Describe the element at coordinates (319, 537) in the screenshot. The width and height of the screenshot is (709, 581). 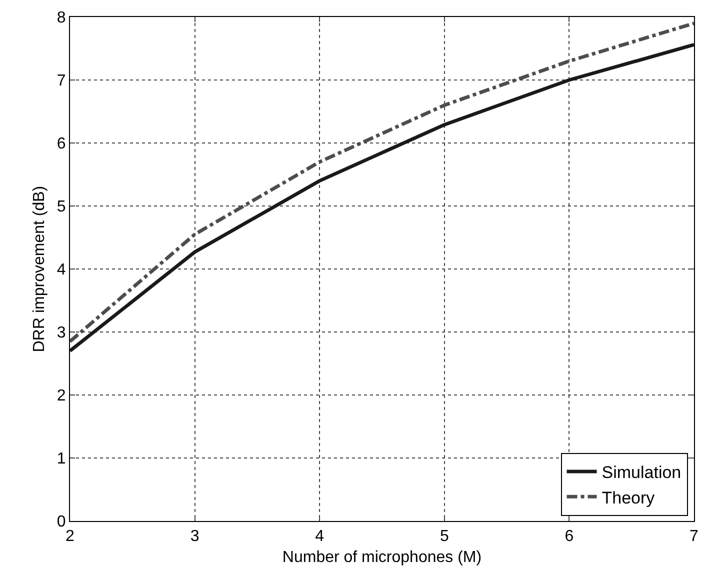
I see `x-tick-label: 4` at that location.